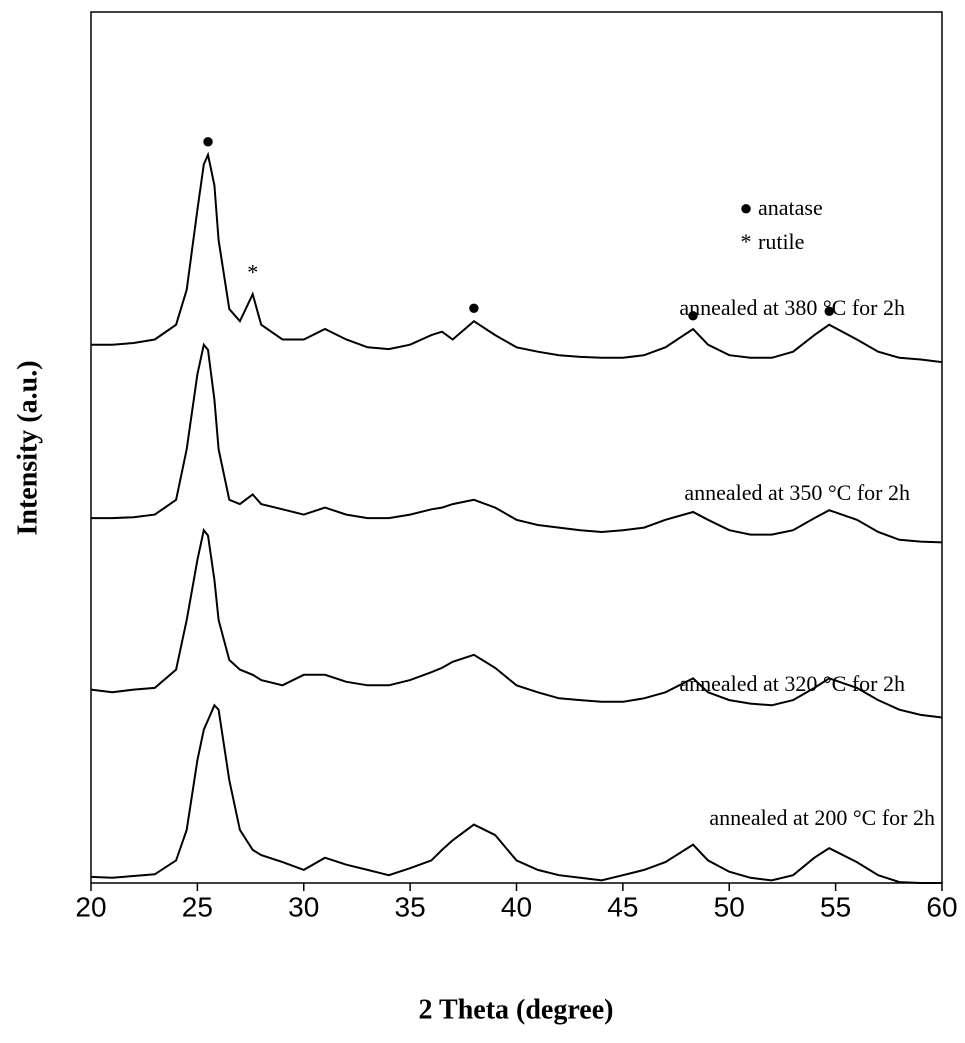 The height and width of the screenshot is (1043, 965). Describe the element at coordinates (729, 906) in the screenshot. I see `x-tick-label: 50` at that location.